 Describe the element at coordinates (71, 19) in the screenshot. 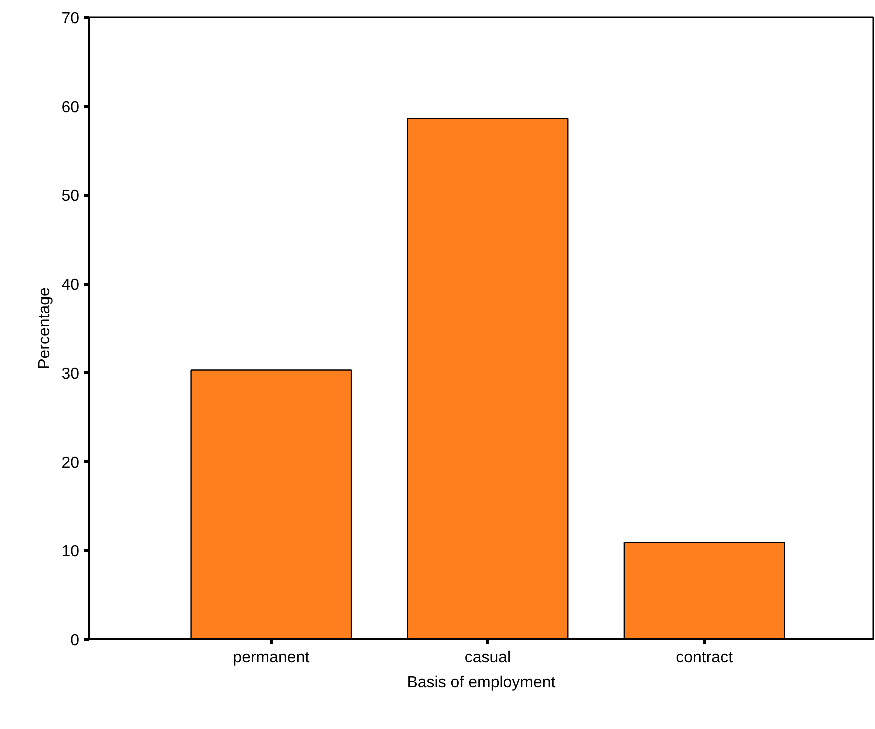

I see `y-tick-label: 70` at that location.